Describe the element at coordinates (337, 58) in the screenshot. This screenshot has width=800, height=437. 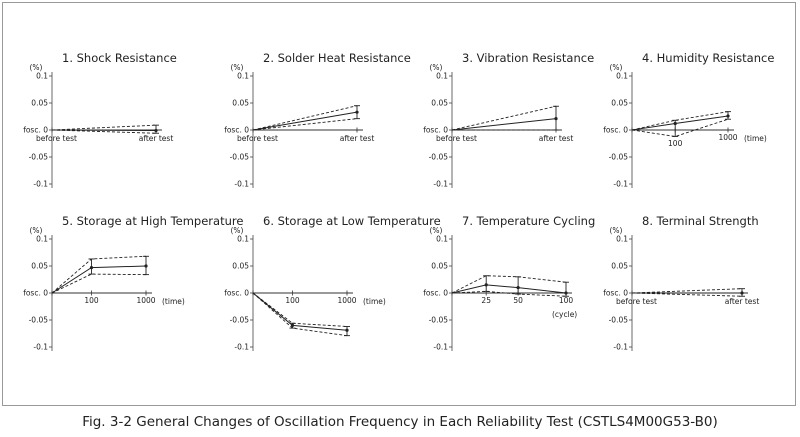
I see `chart-title: 2. Solder Heat Resistance` at that location.